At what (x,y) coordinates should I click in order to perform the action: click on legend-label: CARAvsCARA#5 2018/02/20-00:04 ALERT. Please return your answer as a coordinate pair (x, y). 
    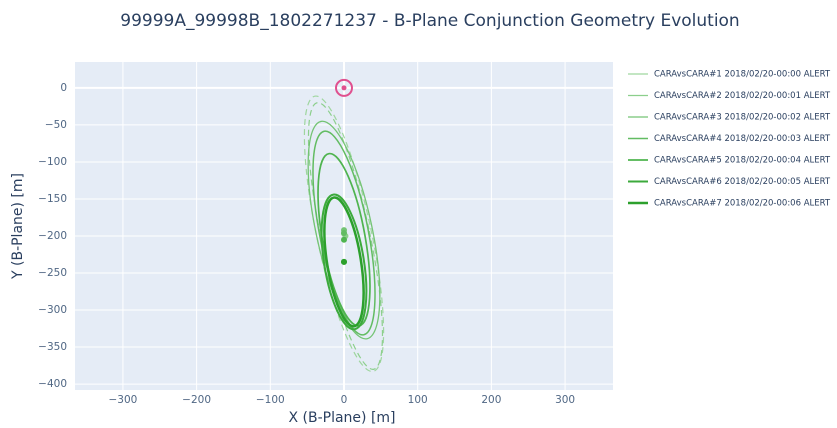
    Looking at the image, I should click on (742, 161).